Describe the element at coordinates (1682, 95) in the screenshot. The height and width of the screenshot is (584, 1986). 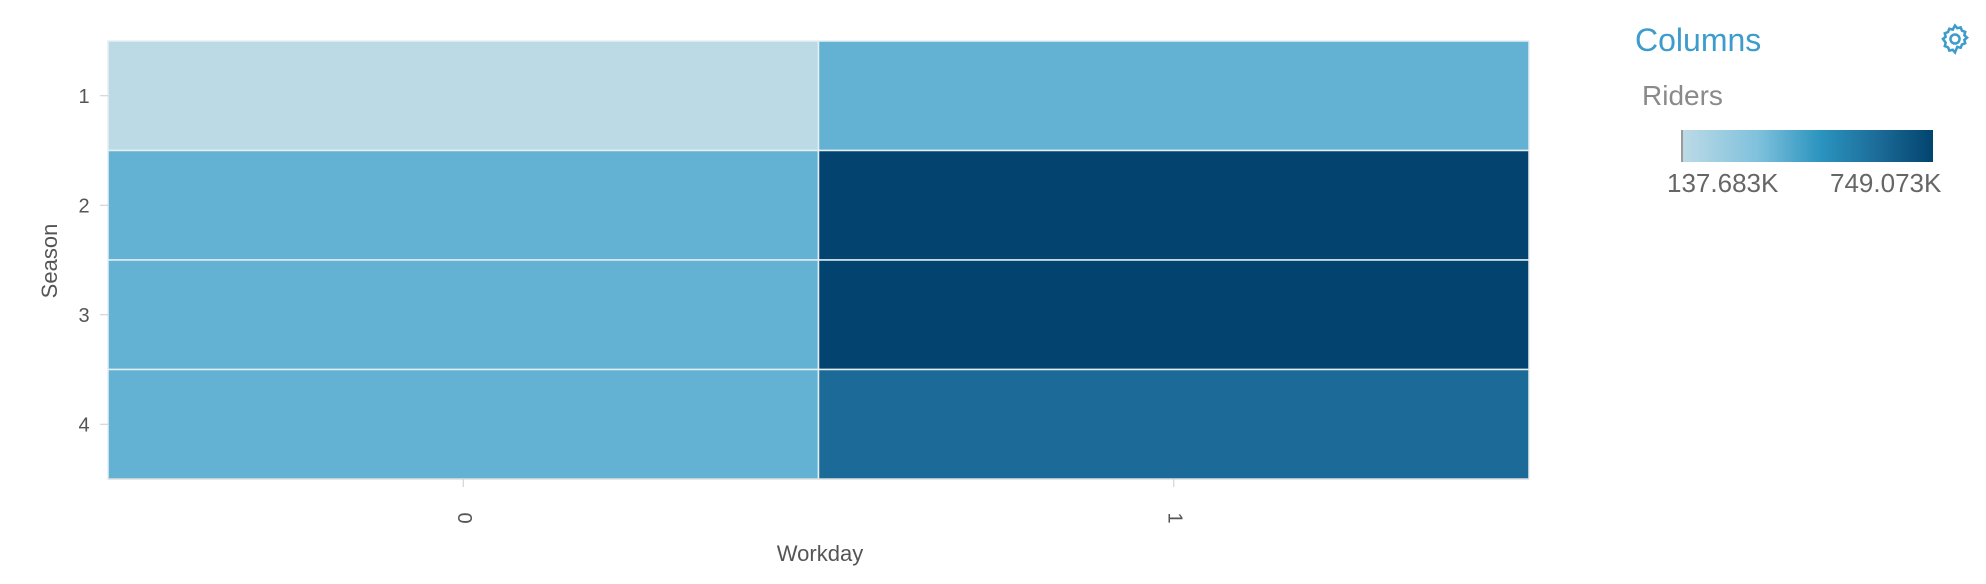
I see `legend-title: Riders` at that location.